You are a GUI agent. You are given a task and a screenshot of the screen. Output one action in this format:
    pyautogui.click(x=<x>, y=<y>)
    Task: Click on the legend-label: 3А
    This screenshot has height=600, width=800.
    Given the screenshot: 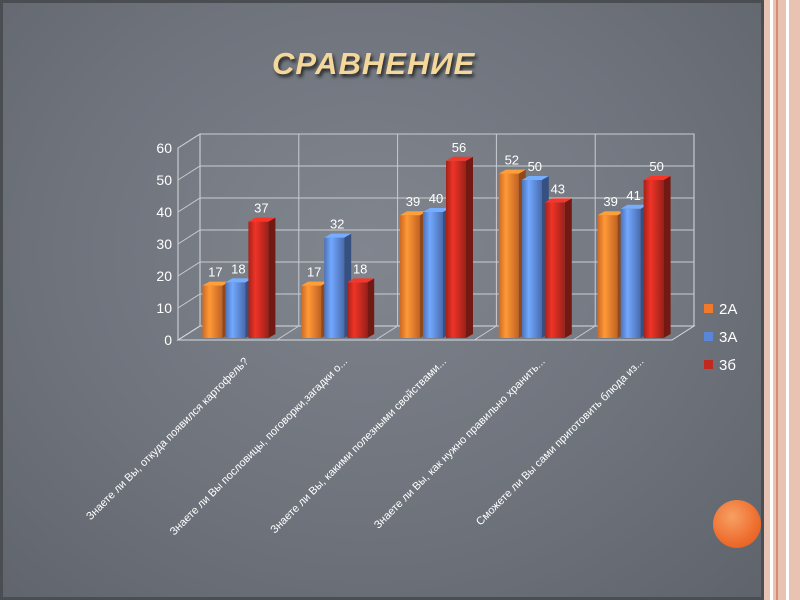 What is the action you would take?
    pyautogui.click(x=728, y=337)
    